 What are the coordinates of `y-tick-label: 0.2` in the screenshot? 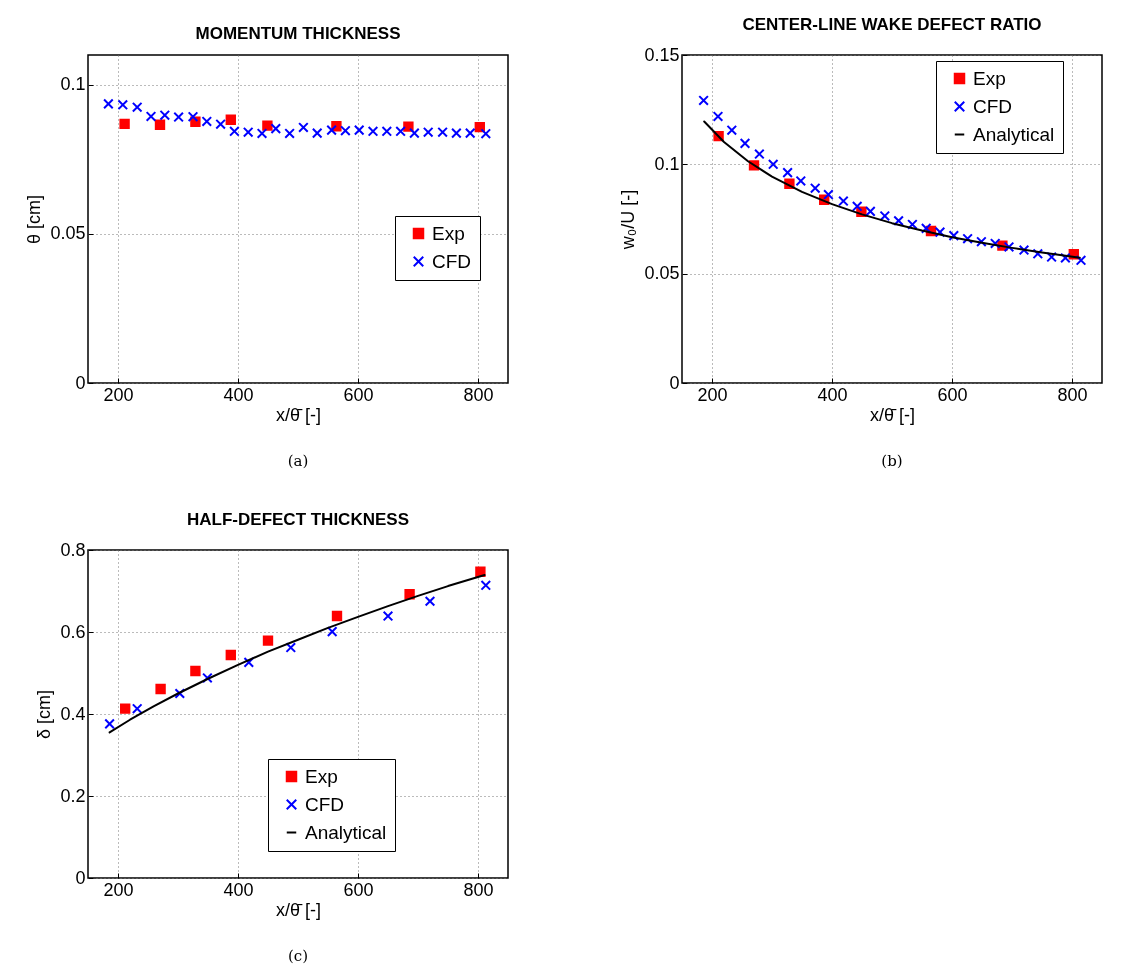 It's located at (73, 795).